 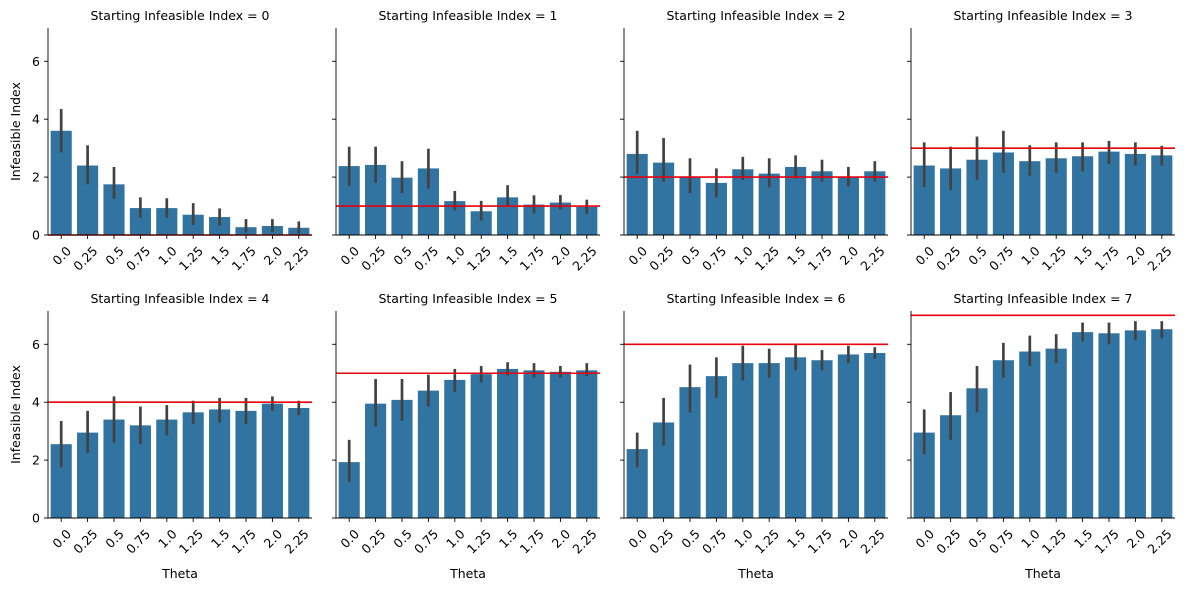 What do you see at coordinates (1042, 298) in the screenshot?
I see `panel-title: Starting Infeasible Index = 7` at bounding box center [1042, 298].